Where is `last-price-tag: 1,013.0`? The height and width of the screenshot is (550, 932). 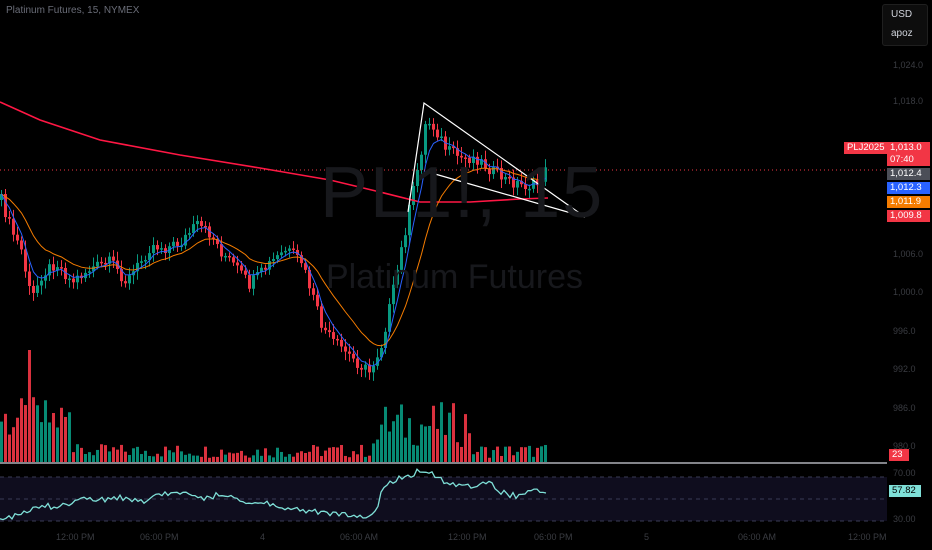 last-price-tag: 1,013.0 is located at coordinates (908, 148).